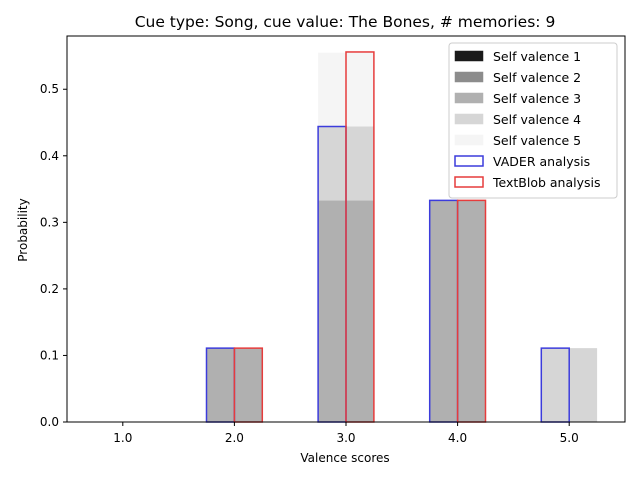  What do you see at coordinates (122, 438) in the screenshot?
I see `x-tick-label: 1.0` at bounding box center [122, 438].